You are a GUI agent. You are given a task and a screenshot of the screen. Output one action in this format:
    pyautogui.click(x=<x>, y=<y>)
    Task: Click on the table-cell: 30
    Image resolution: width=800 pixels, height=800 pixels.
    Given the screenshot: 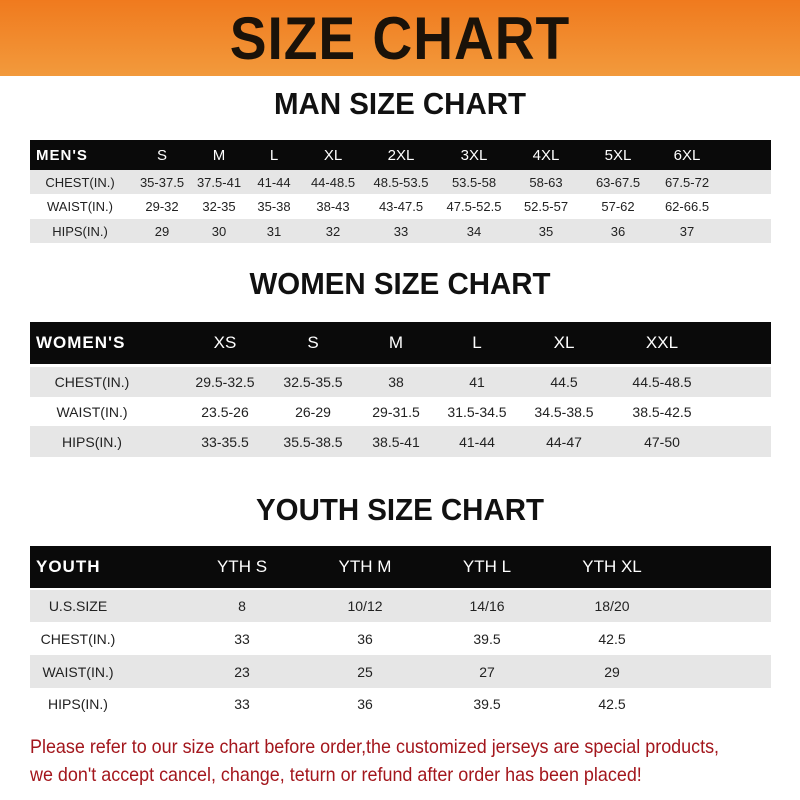 What is the action you would take?
    pyautogui.click(x=219, y=231)
    